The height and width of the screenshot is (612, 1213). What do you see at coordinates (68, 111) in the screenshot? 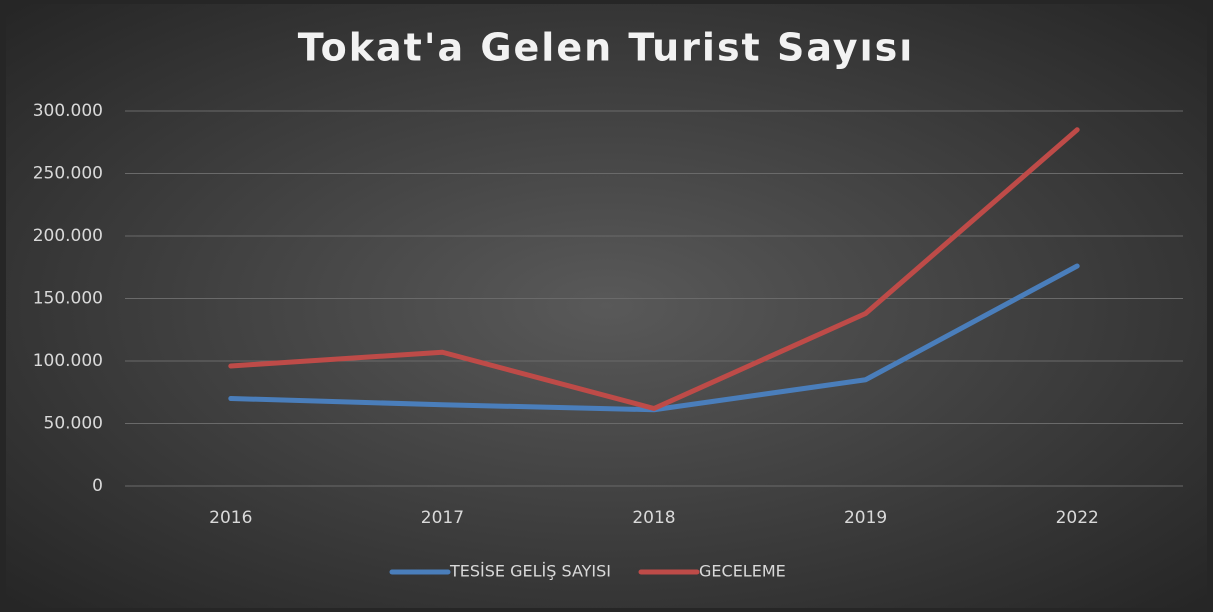
I see `y-tick-label: 300.000` at bounding box center [68, 111].